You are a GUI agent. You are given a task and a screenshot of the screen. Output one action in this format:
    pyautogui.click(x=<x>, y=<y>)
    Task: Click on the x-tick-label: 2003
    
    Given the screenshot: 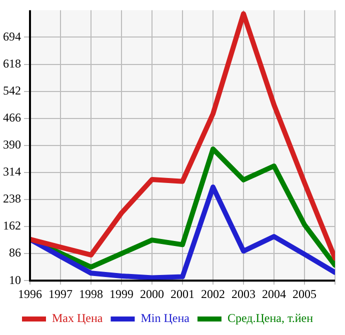 What is the action you would take?
    pyautogui.click(x=244, y=293)
    